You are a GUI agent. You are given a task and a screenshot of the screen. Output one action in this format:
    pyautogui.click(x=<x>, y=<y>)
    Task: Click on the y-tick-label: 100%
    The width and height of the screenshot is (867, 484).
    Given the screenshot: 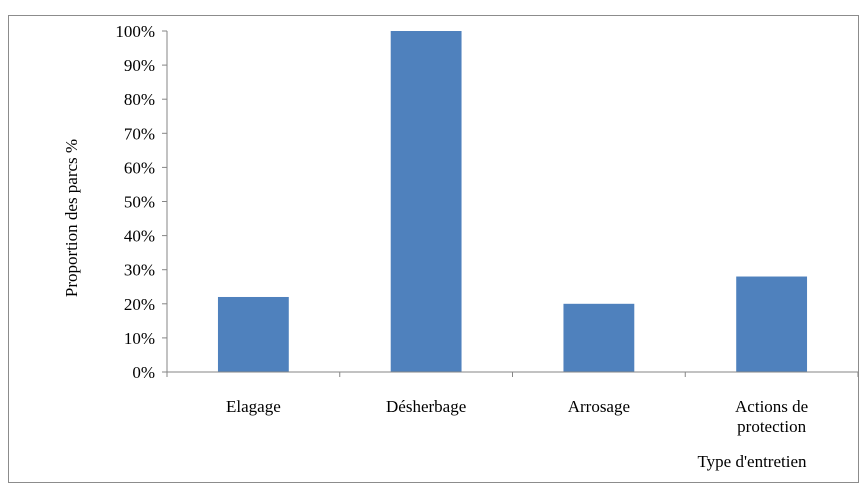 What is the action you would take?
    pyautogui.click(x=135, y=31)
    